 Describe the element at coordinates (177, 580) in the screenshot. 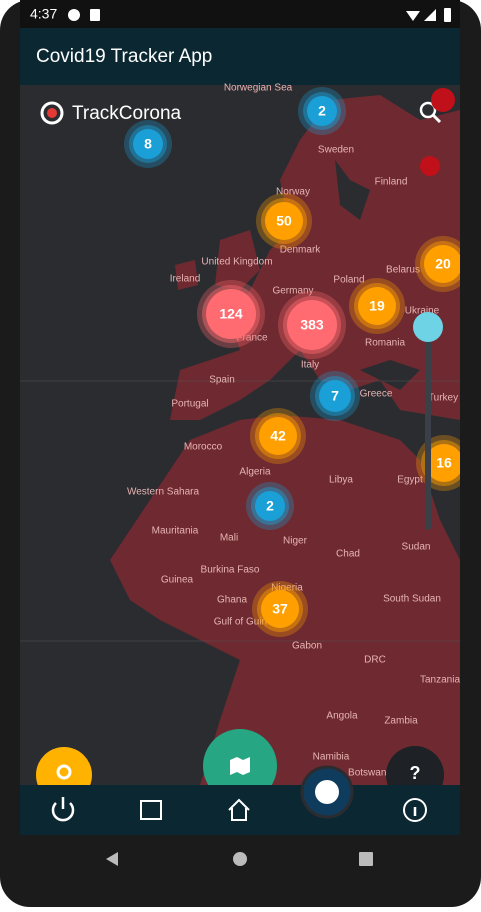

I see `map-label: Guinea` at that location.